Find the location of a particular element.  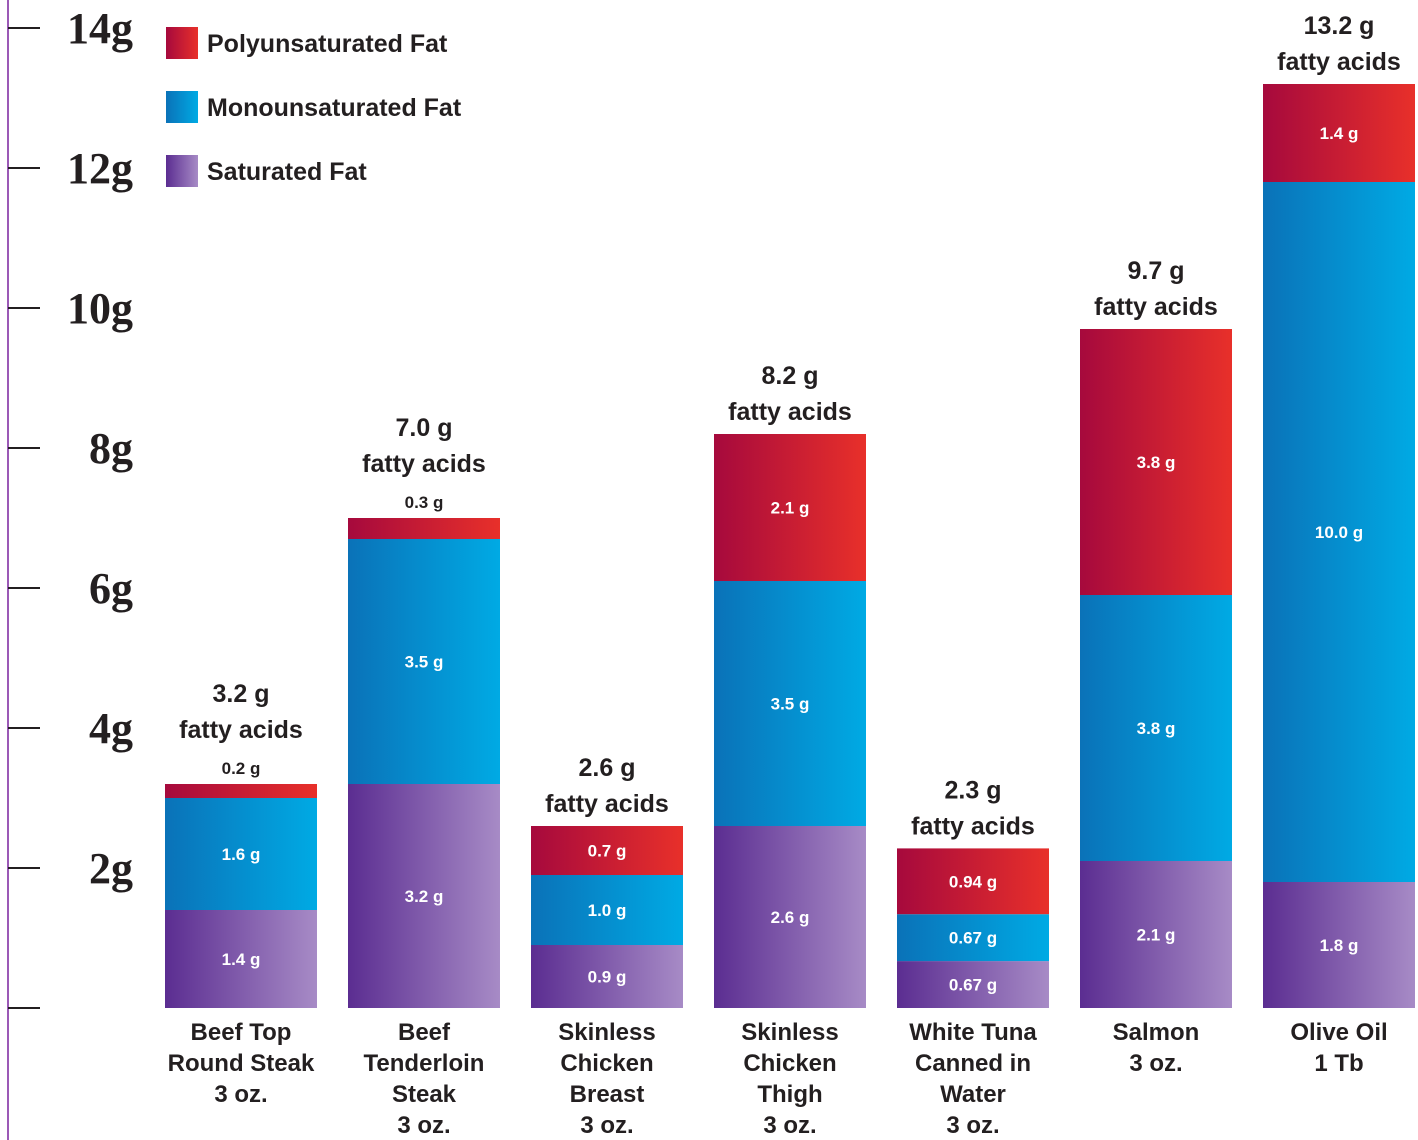

segment-value-label: 0.7 g is located at coordinates (607, 851).